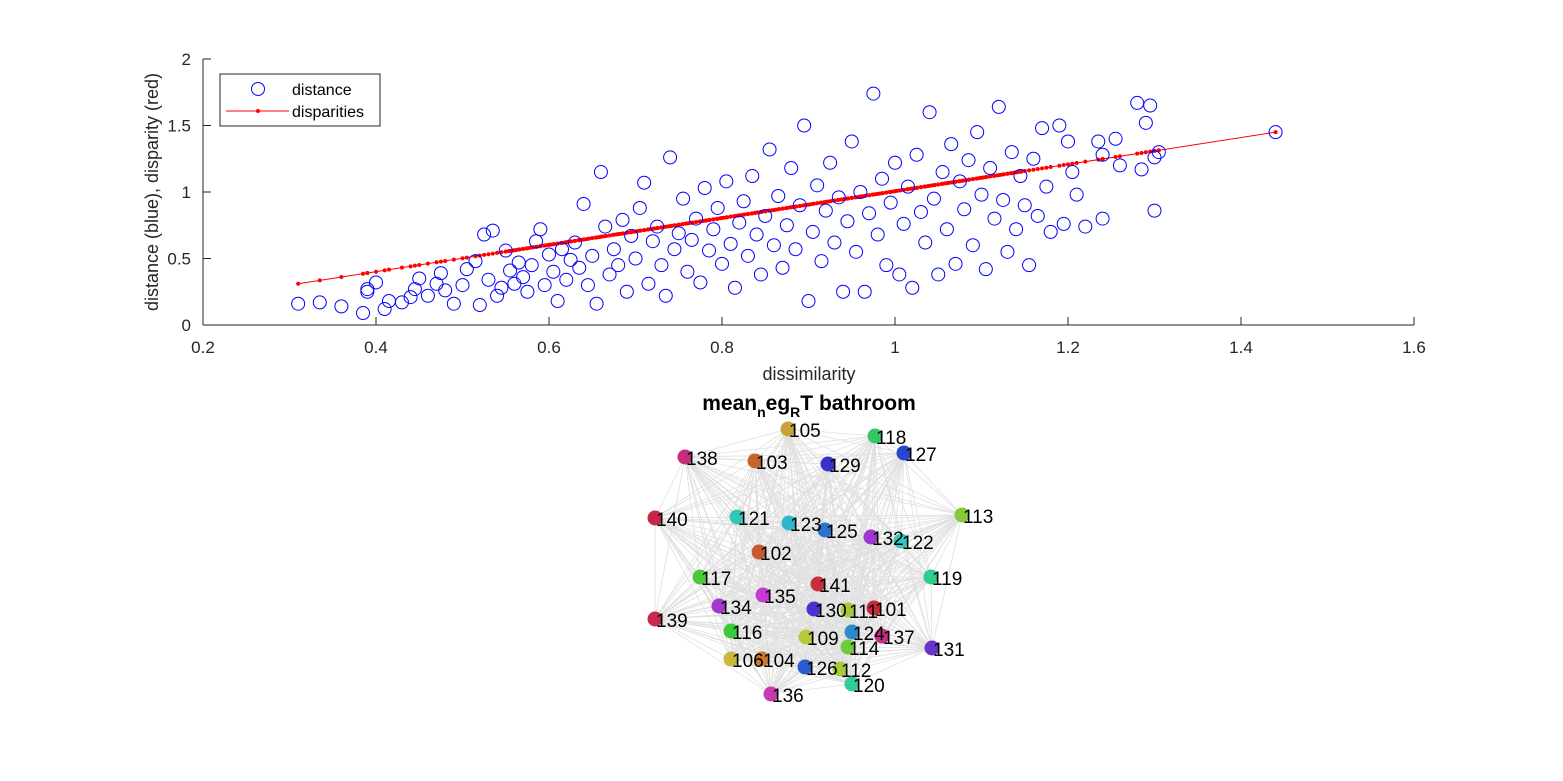 The height and width of the screenshot is (781, 1563). I want to click on x-tick-label: 1.2, so click(1068, 347).